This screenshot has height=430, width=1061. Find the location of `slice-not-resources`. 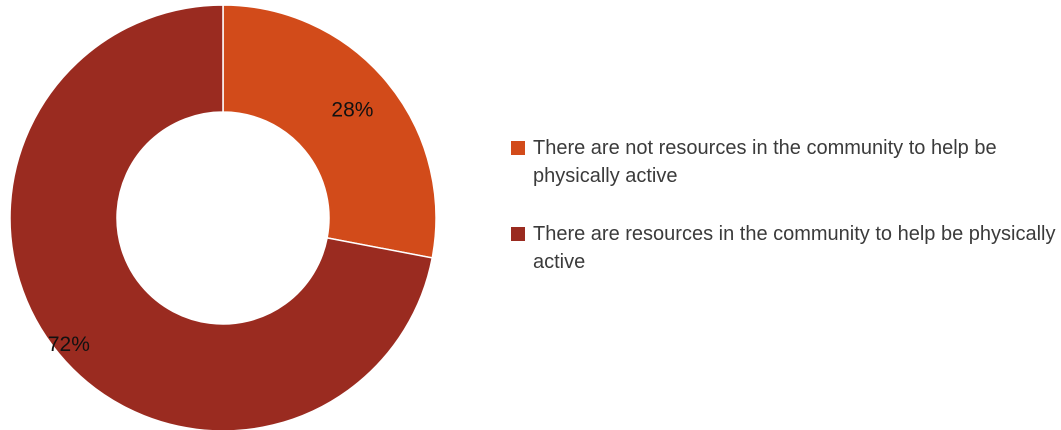

slice-not-resources is located at coordinates (329, 131).